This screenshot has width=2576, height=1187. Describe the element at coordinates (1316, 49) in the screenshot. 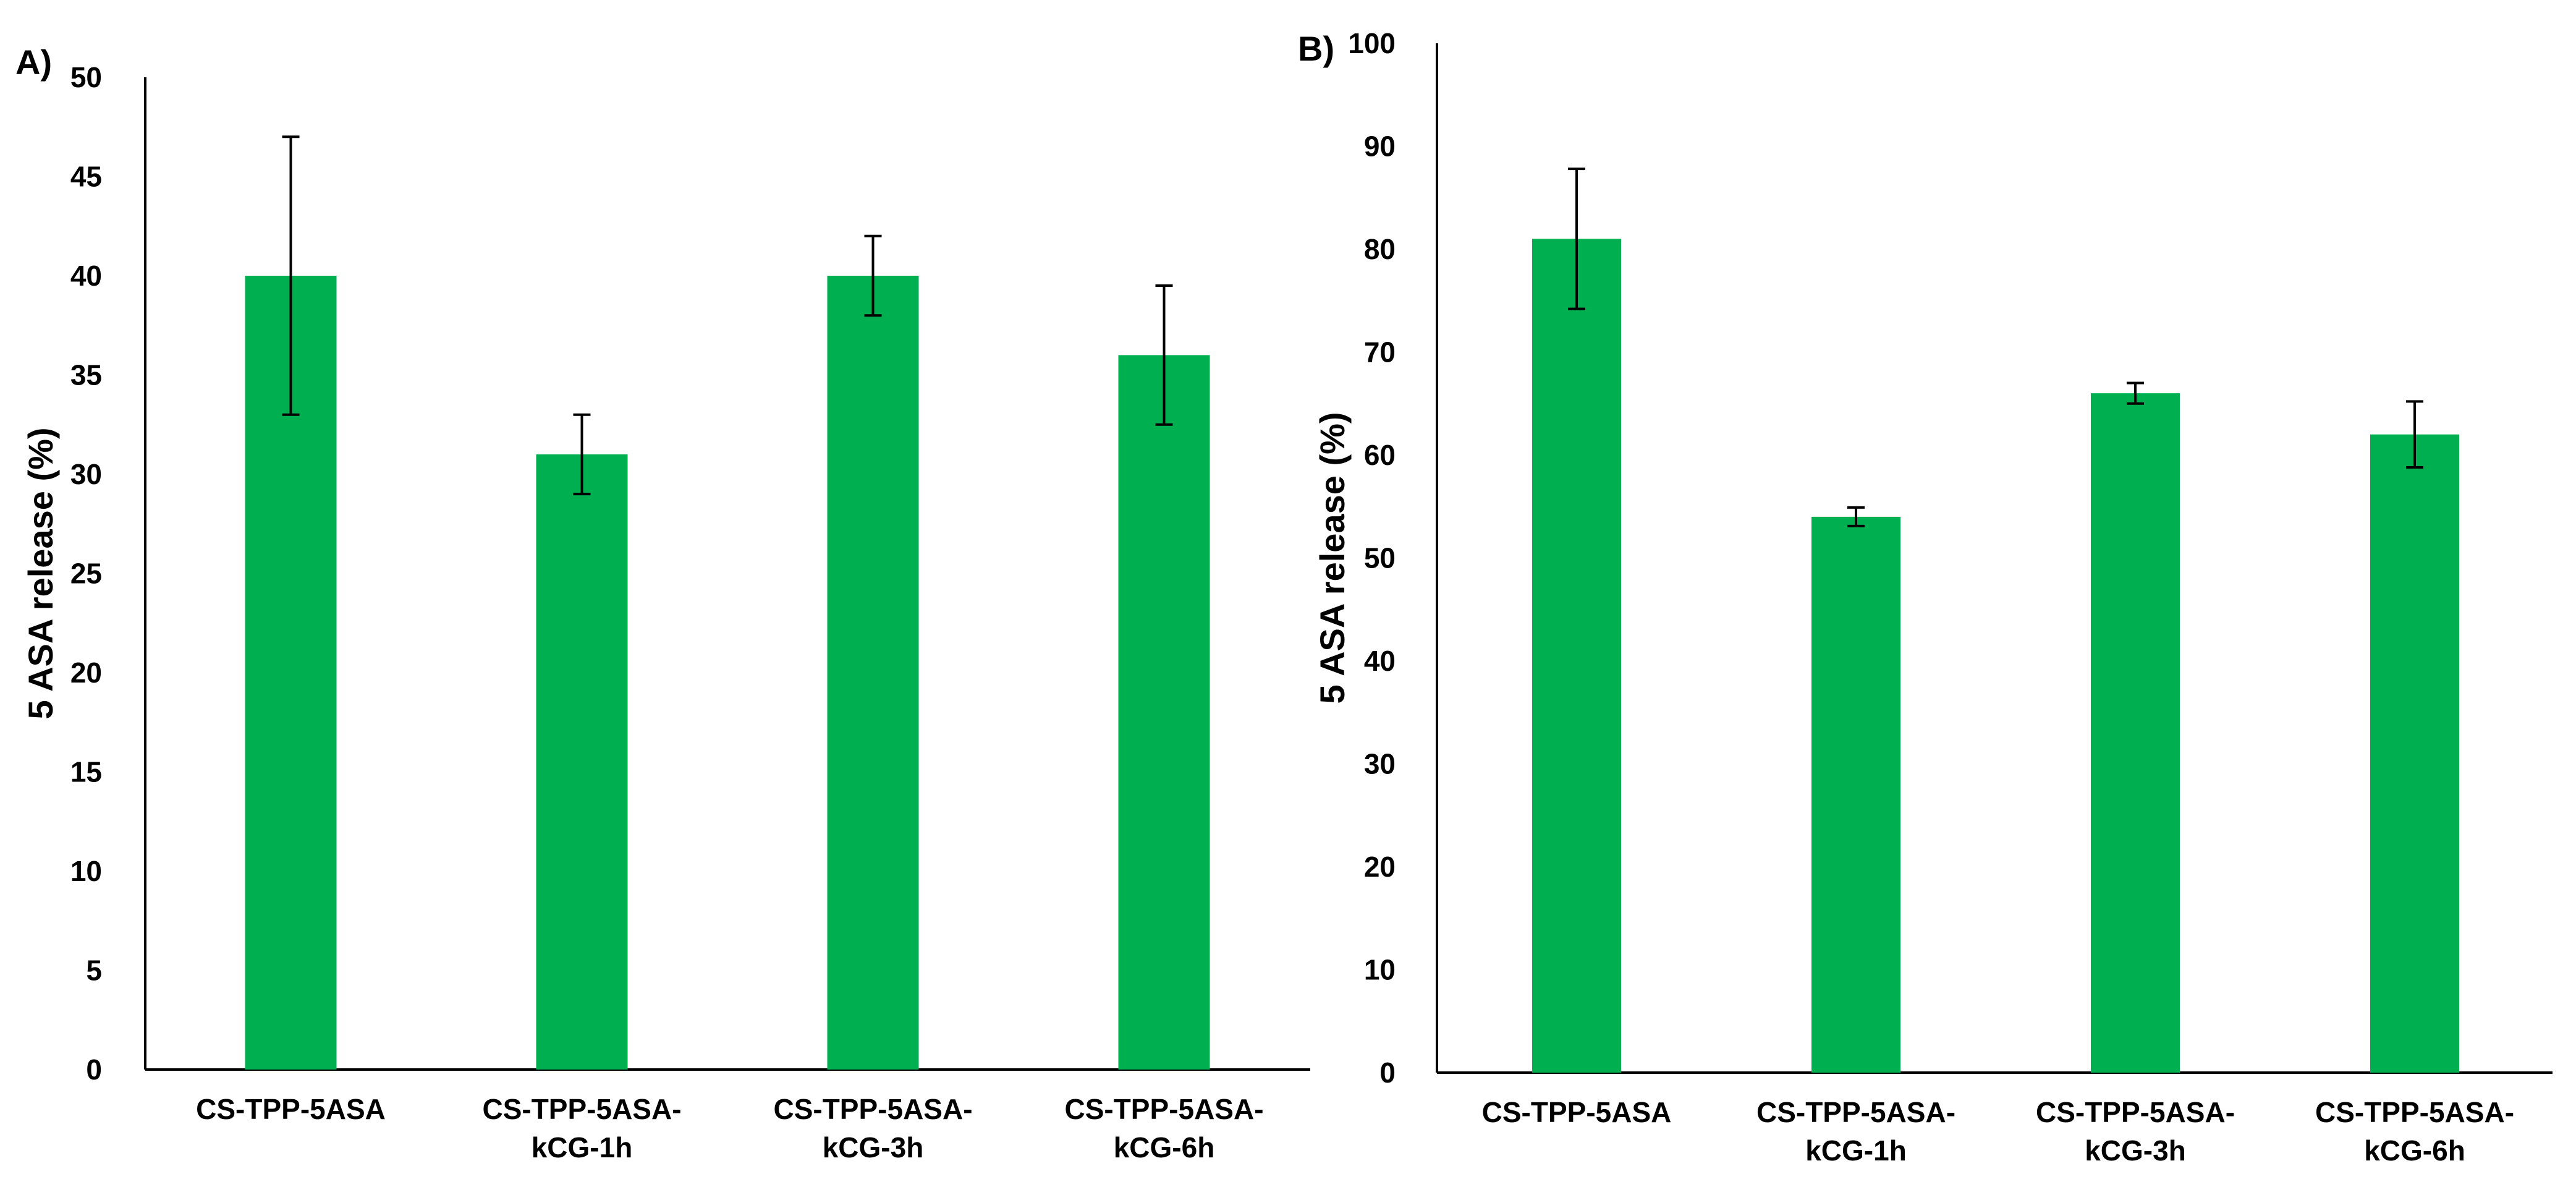

I see `panel-label: B)` at that location.